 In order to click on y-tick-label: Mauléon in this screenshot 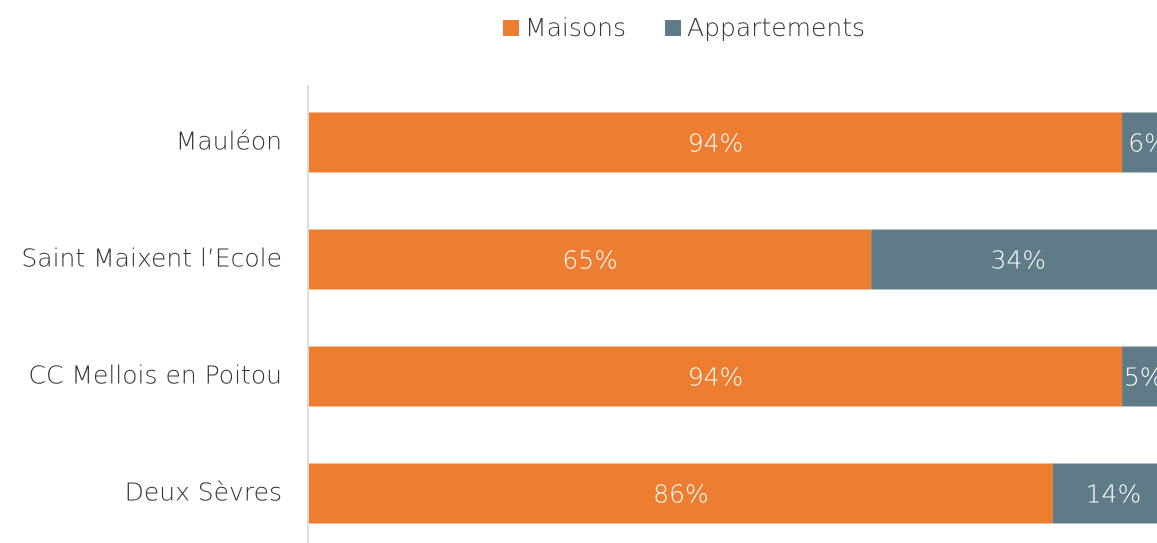, I will do `click(229, 141)`.